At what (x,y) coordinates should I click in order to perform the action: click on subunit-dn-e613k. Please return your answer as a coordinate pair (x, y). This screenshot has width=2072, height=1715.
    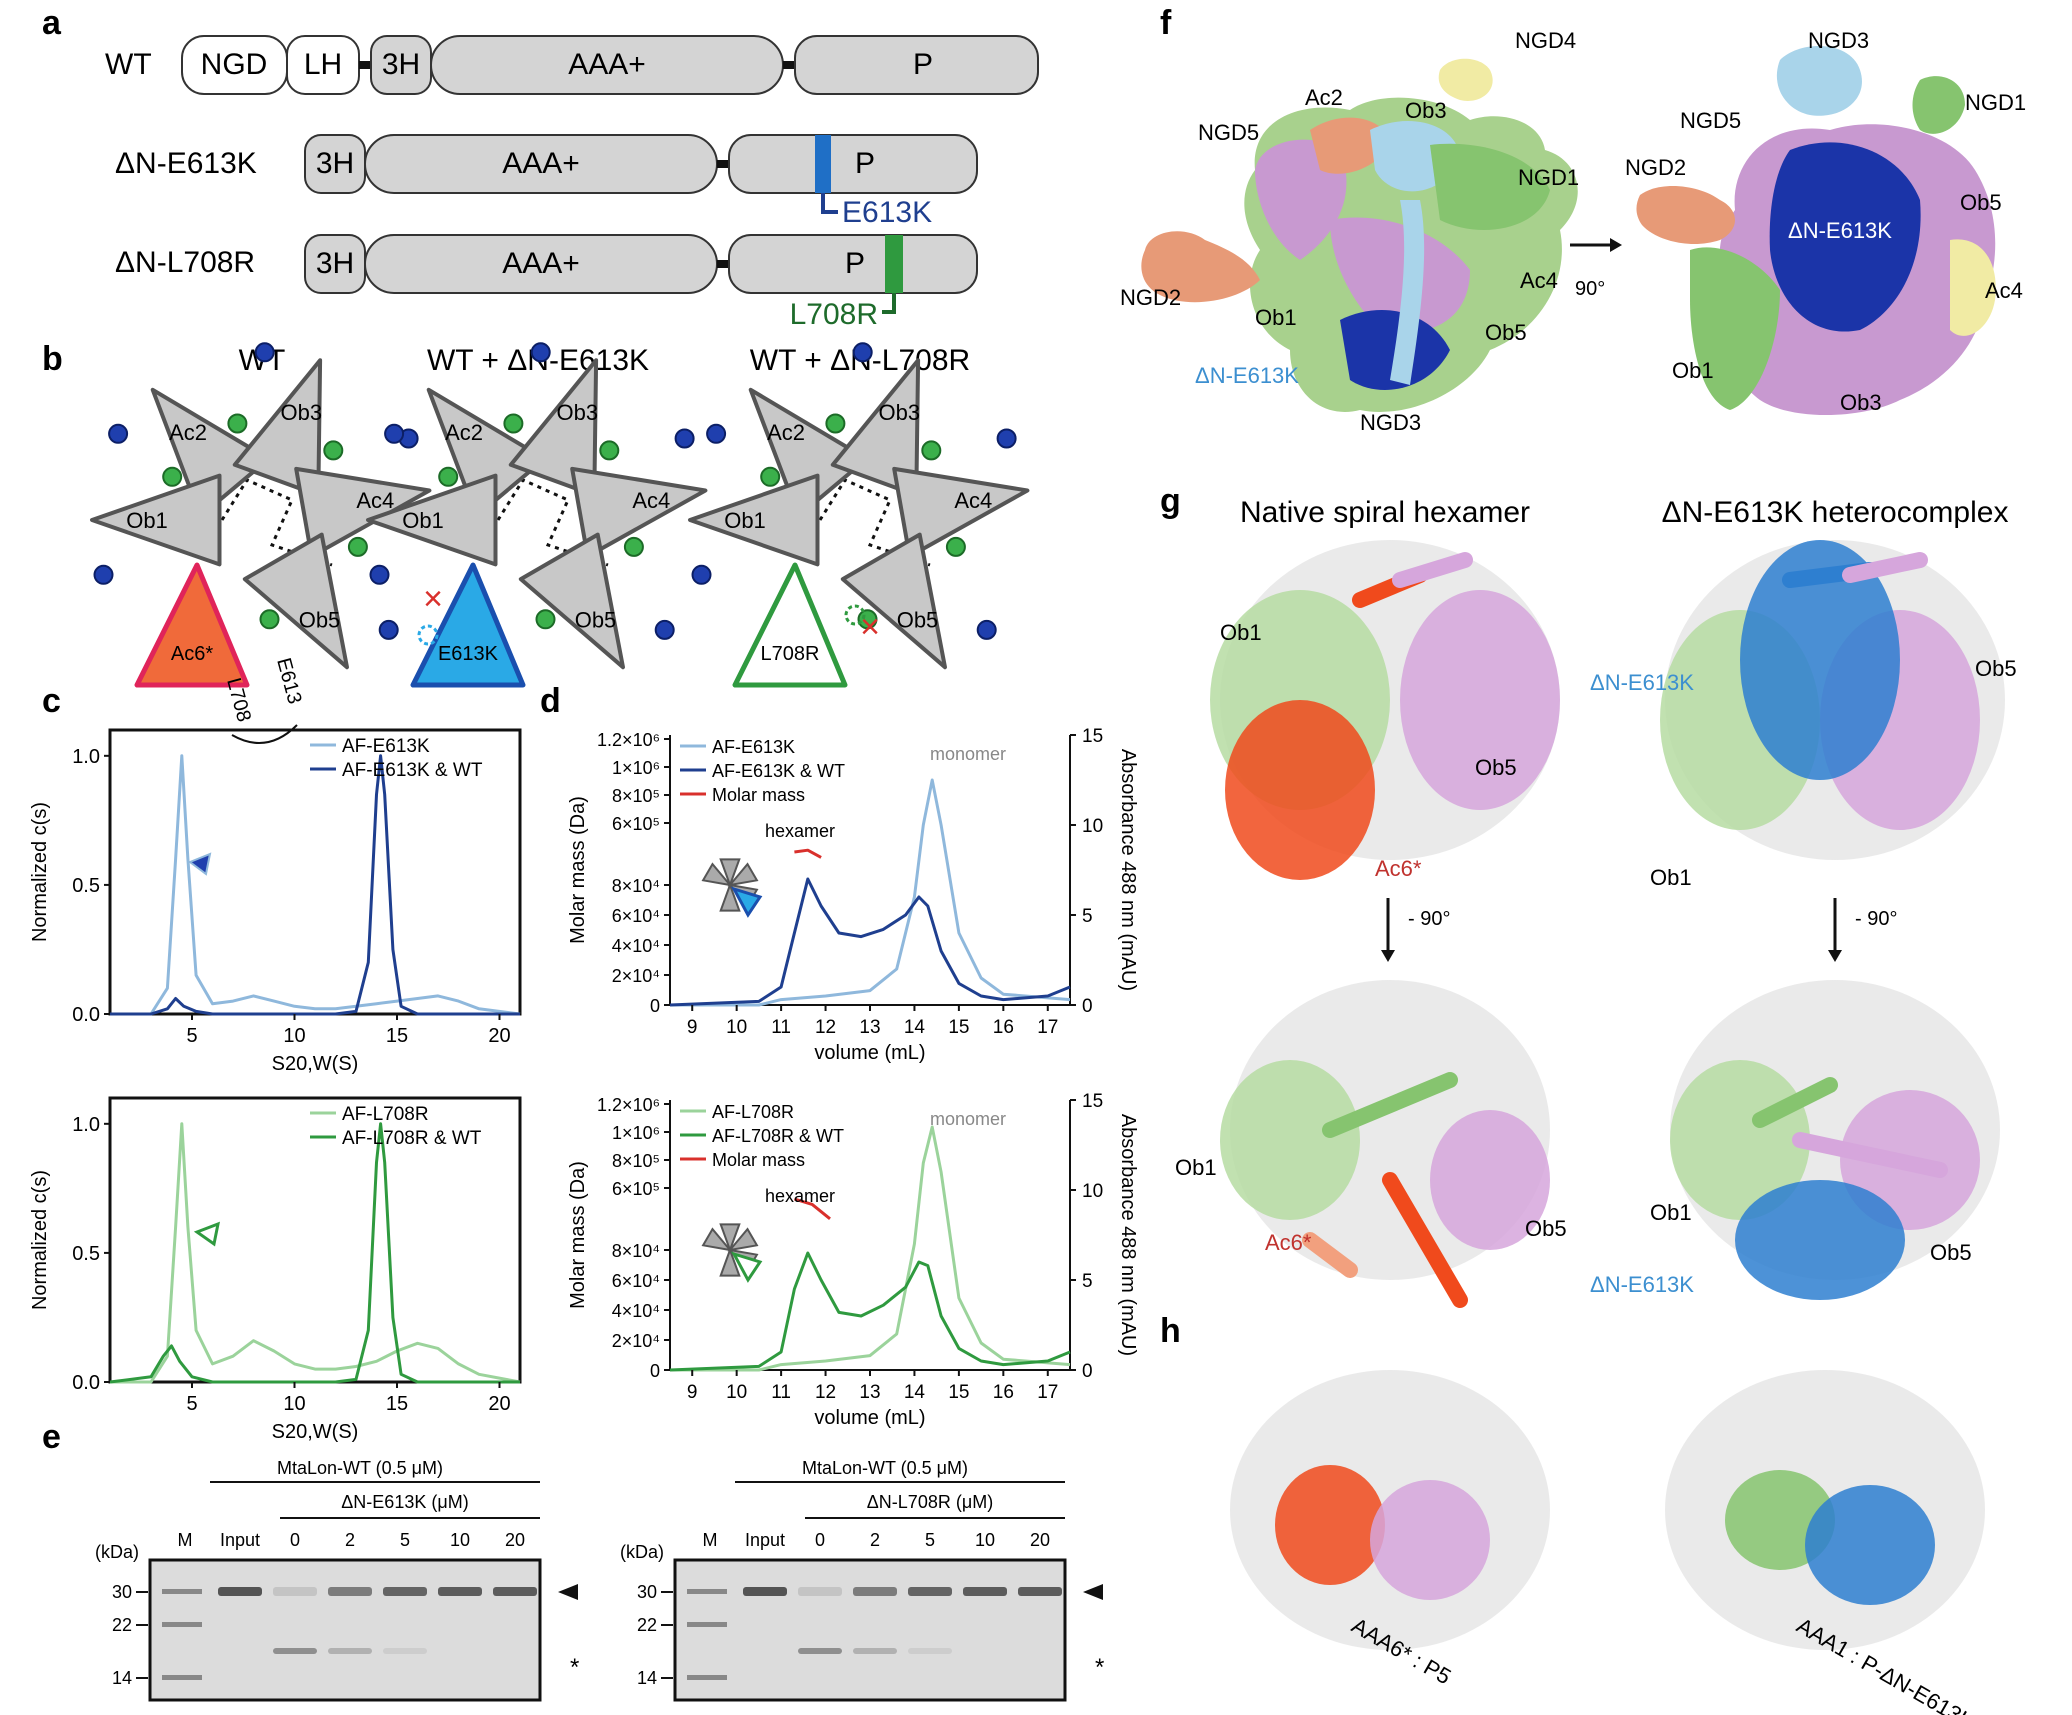
    Looking at the image, I should click on (1845, 237).